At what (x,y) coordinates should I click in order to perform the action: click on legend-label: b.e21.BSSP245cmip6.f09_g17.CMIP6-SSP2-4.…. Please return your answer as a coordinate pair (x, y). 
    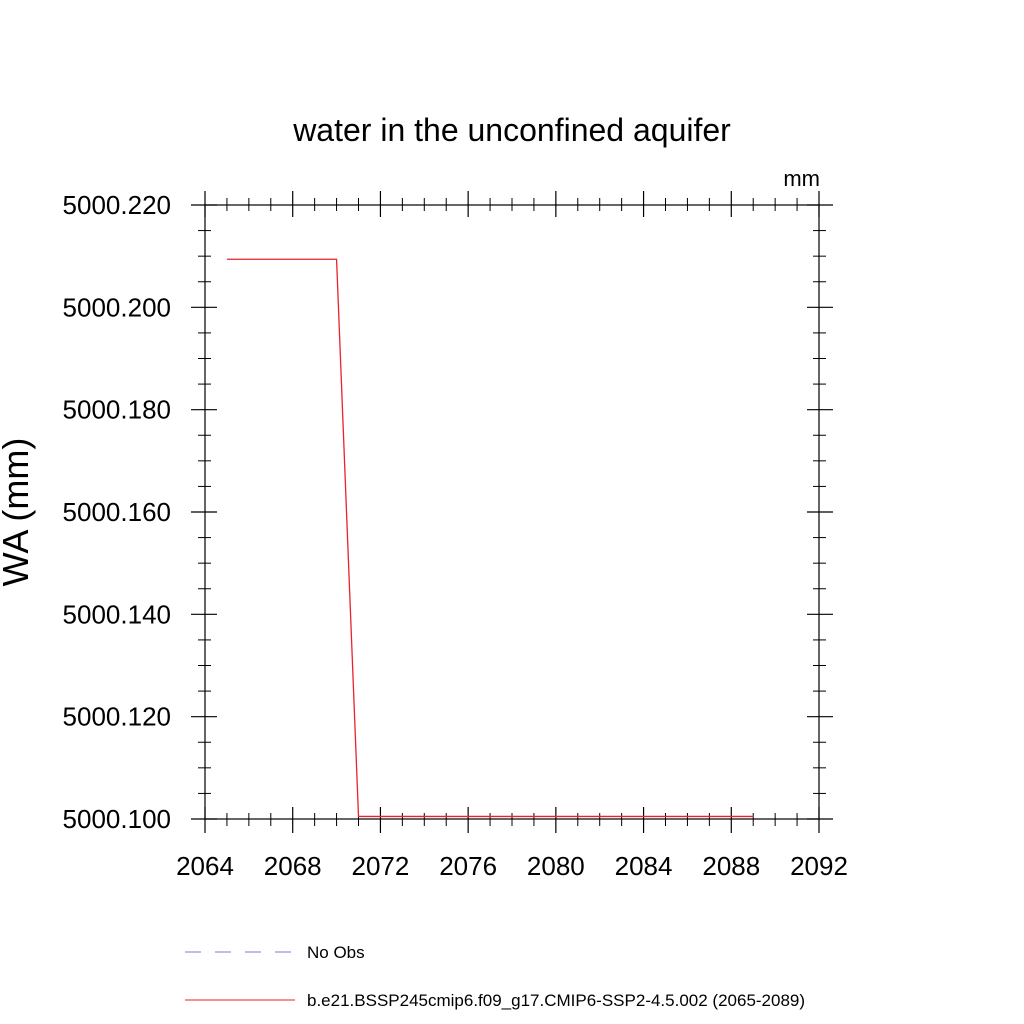
    Looking at the image, I should click on (556, 1000).